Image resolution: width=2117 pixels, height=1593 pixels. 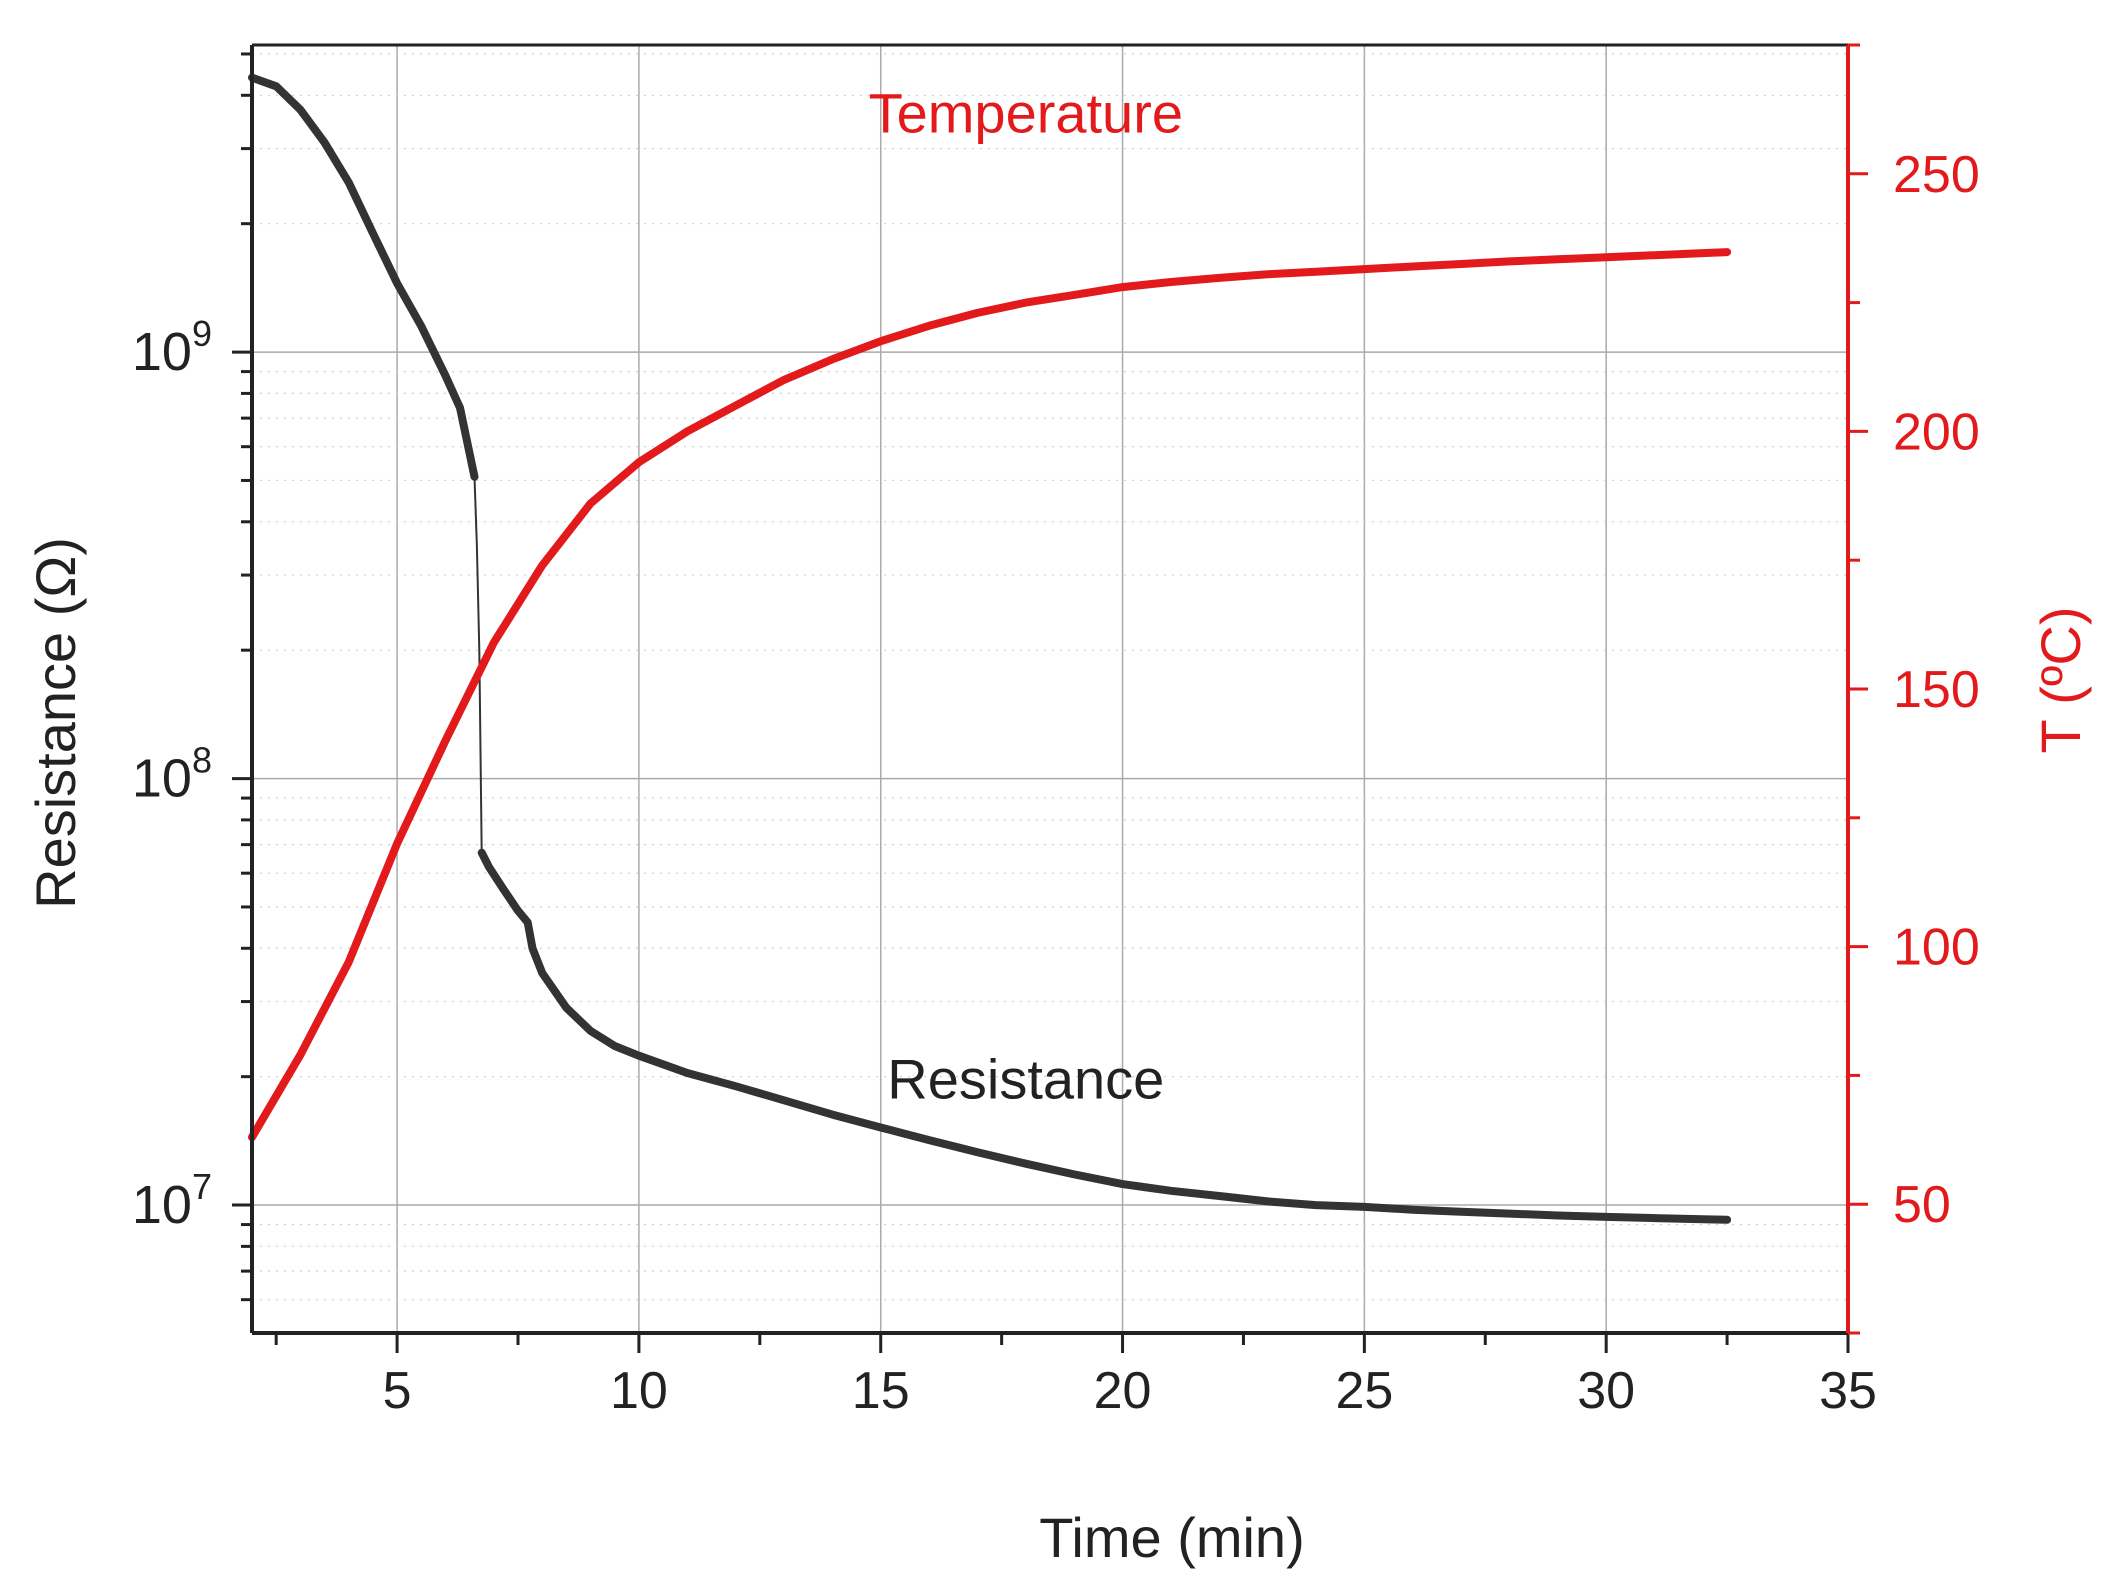 I want to click on x-axis-label: Time (min), so click(x=1171, y=1537).